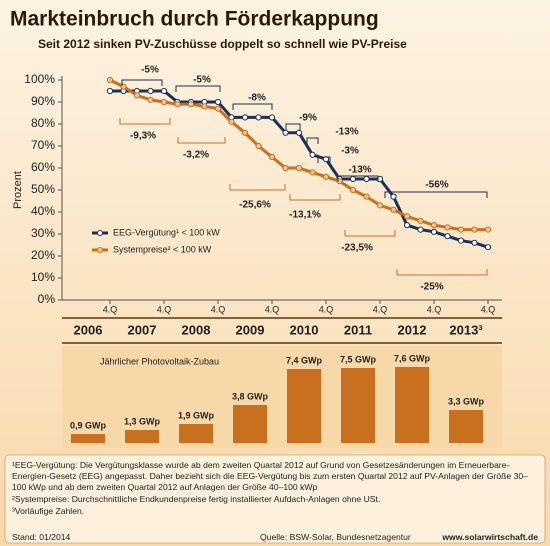 The height and width of the screenshot is (546, 550). What do you see at coordinates (166, 232) in the screenshot?
I see `legend-label: EEG-Vergütung¹ < 100 kW` at bounding box center [166, 232].